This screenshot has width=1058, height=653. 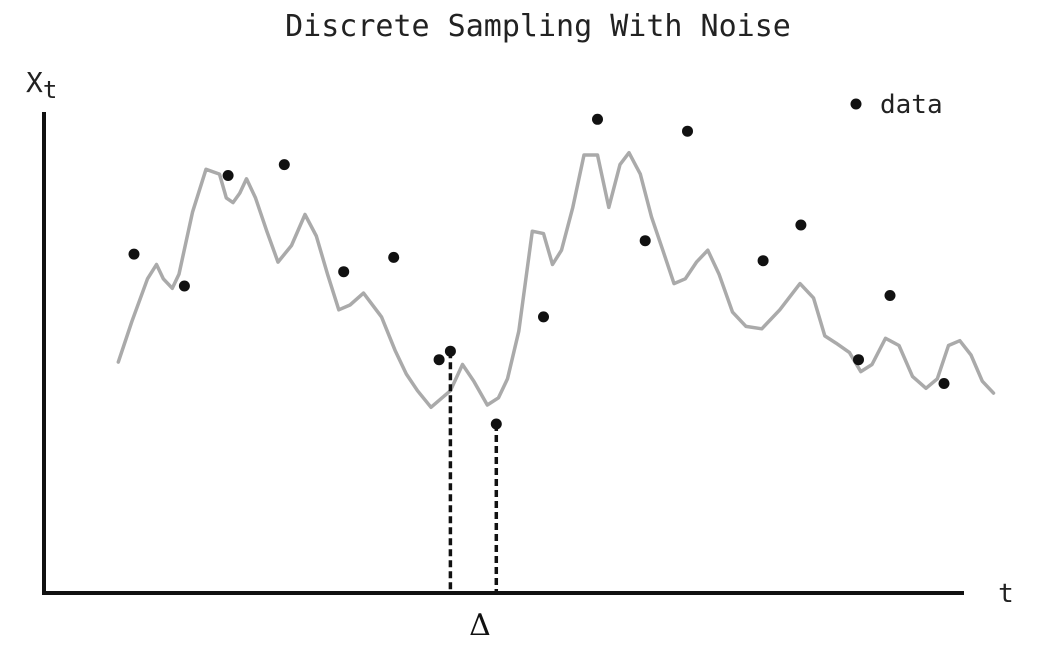 What do you see at coordinates (538, 26) in the screenshot?
I see `chart-title: Discrete Sampling With Noise` at bounding box center [538, 26].